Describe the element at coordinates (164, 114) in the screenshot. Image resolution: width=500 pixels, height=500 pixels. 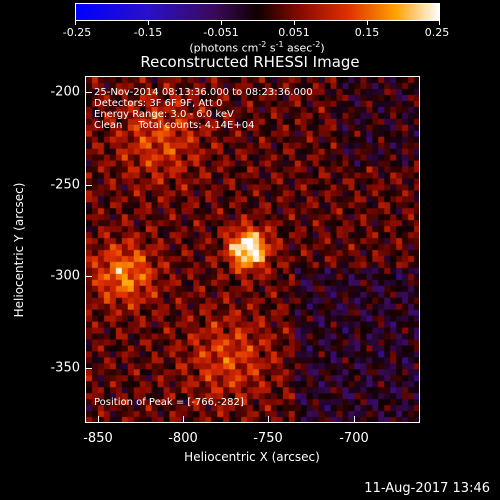
I see `info-energy-range: Energy Range: 3.0 - 6.0 keV` at that location.